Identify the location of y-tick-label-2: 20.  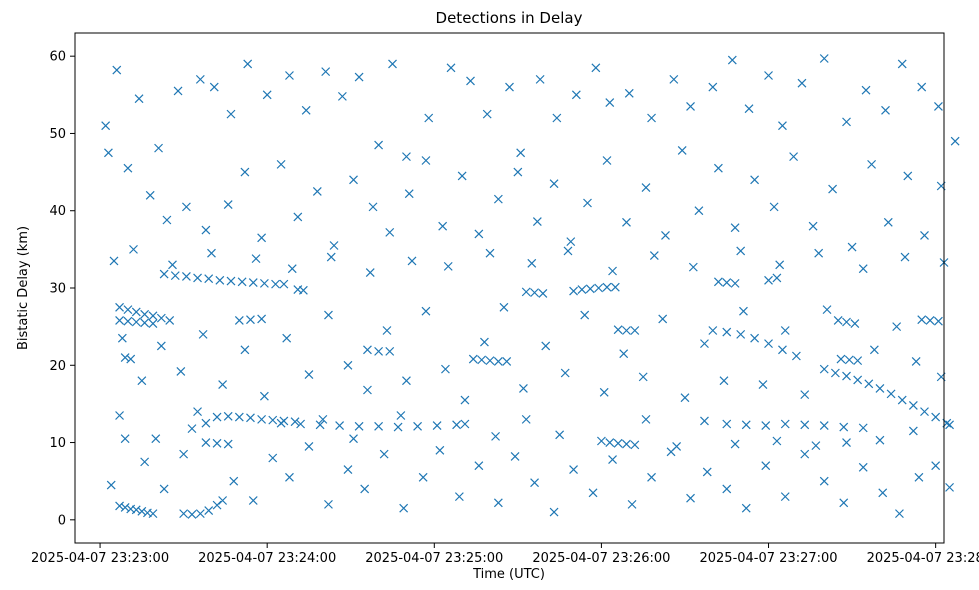
(57, 366).